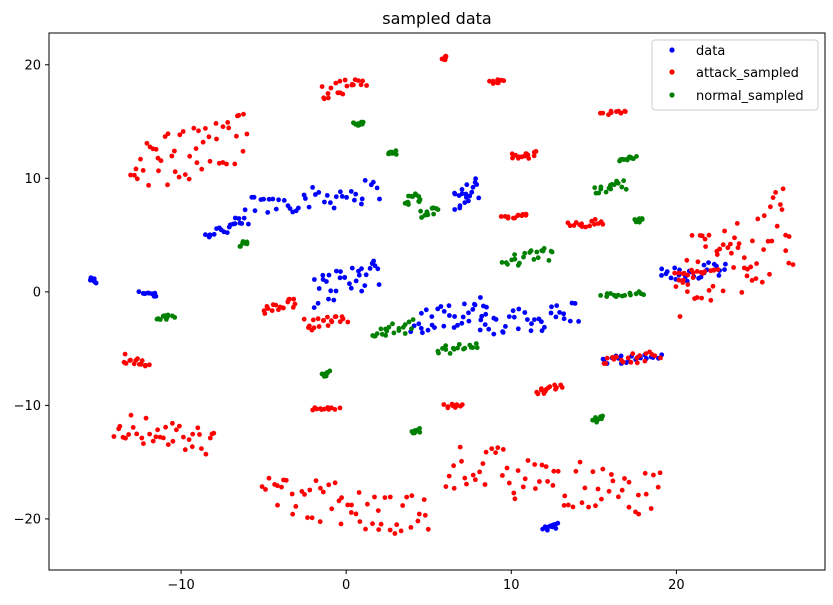 The image size is (833, 605). Describe the element at coordinates (672, 95) in the screenshot. I see `legend-marker-normal-sampled` at that location.